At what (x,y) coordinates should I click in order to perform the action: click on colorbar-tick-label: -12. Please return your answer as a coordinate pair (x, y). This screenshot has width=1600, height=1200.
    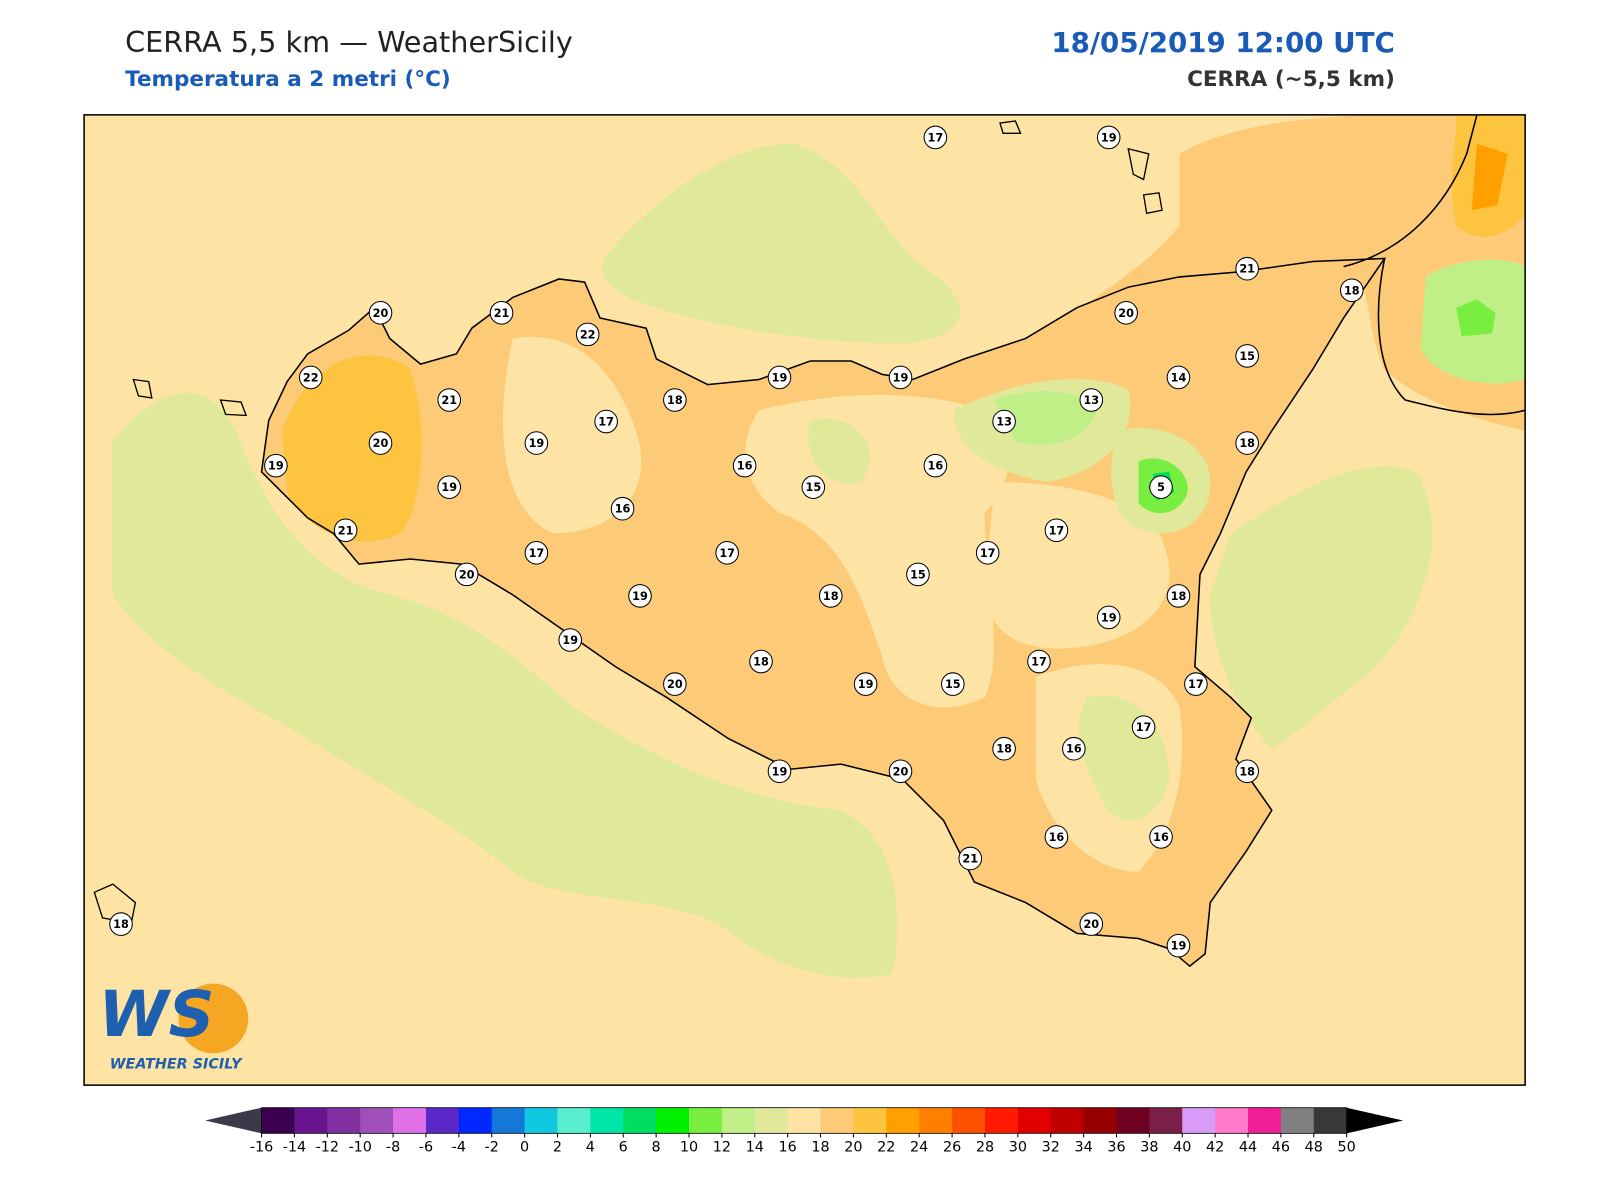
    Looking at the image, I should click on (327, 1148).